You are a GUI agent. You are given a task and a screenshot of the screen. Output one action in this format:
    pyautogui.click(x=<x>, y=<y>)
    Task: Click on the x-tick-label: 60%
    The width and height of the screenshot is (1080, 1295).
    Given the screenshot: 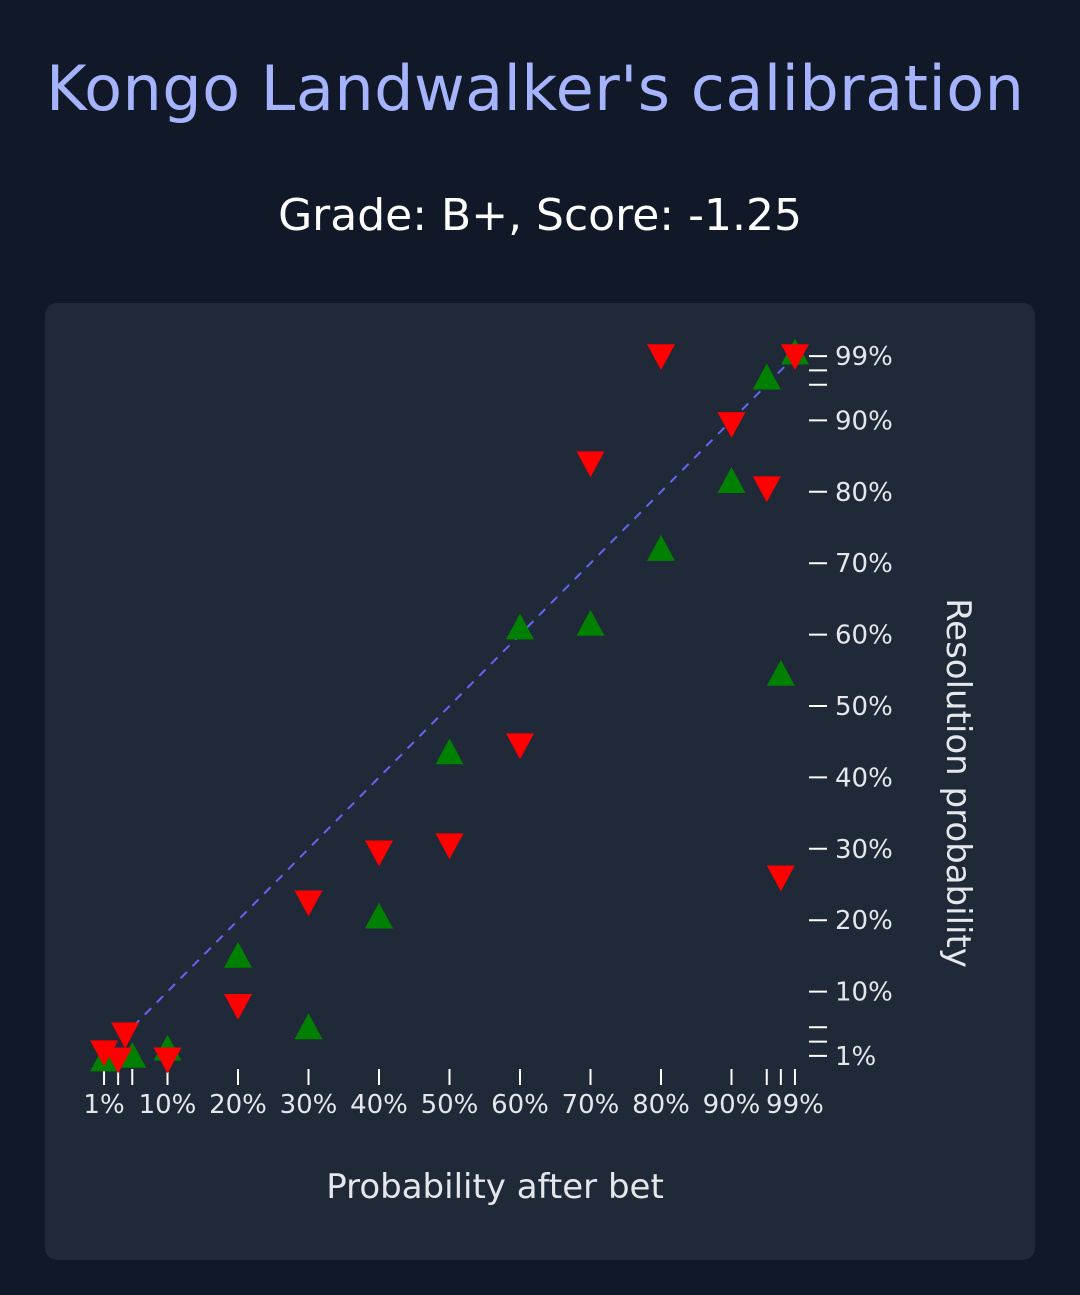 What is the action you would take?
    pyautogui.click(x=520, y=1105)
    